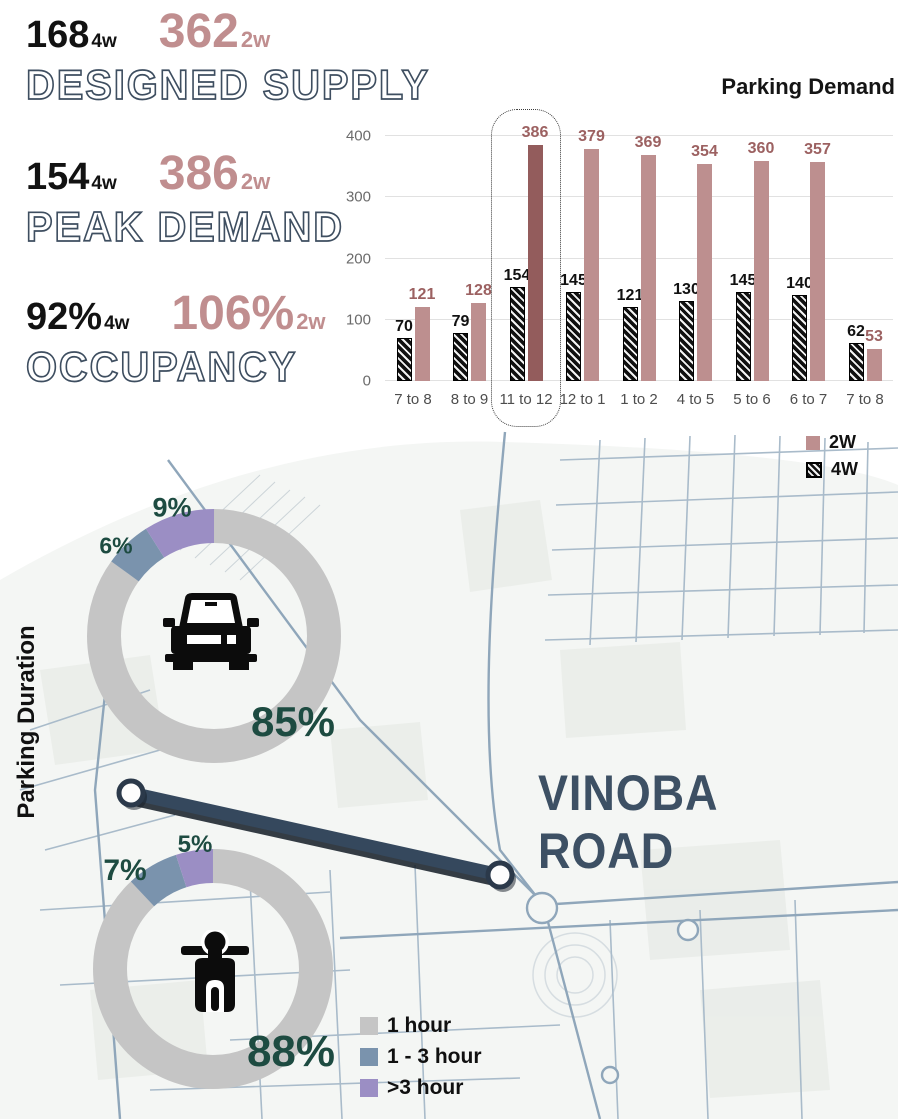  What do you see at coordinates (117, 323) in the screenshot?
I see `occupancy-4w-unit: 4w` at bounding box center [117, 323].